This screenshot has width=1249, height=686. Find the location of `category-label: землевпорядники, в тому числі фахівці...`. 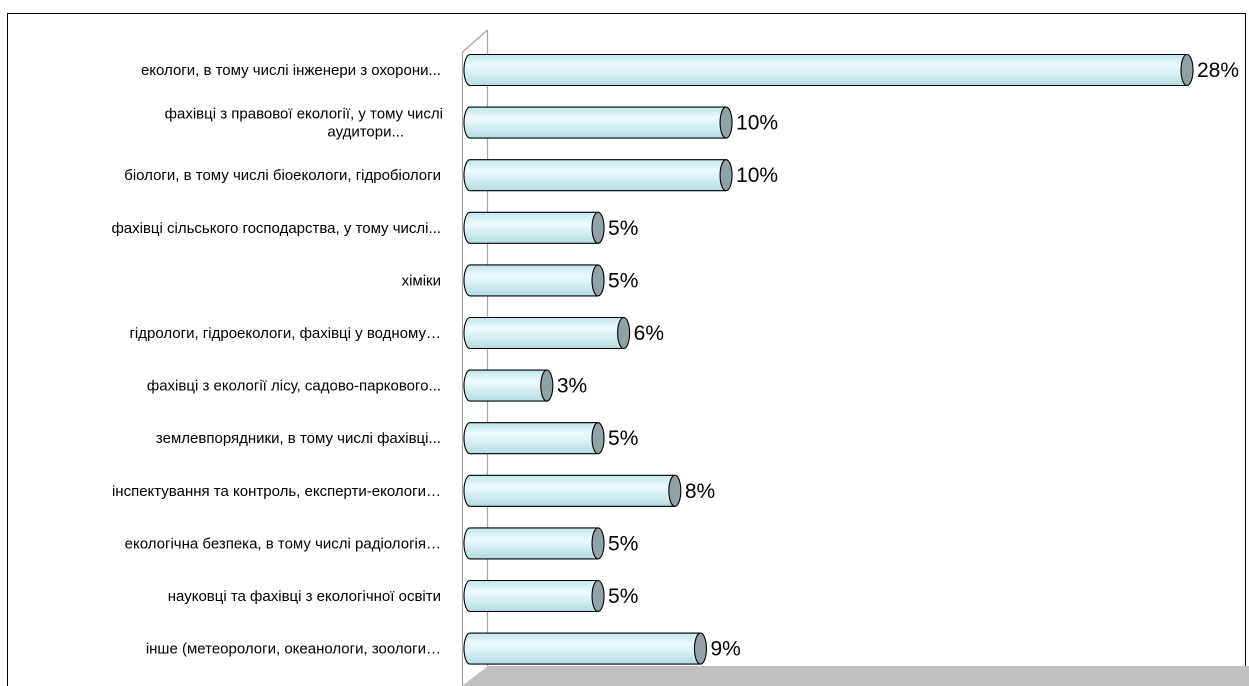

category-label: землевпорядники, в тому числі фахівці... is located at coordinates (298, 438).